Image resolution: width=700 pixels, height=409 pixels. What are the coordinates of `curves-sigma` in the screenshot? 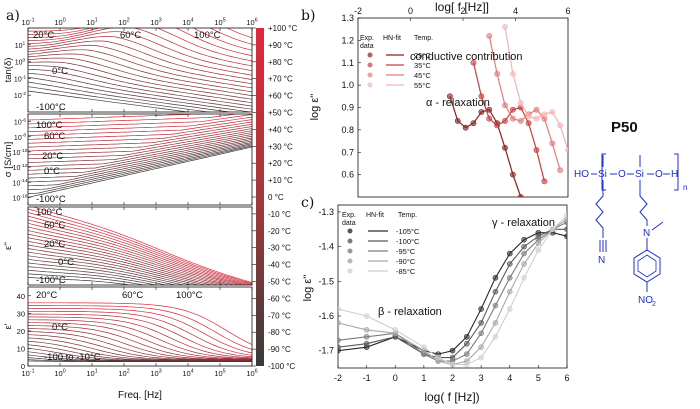 It's located at (140, 156).